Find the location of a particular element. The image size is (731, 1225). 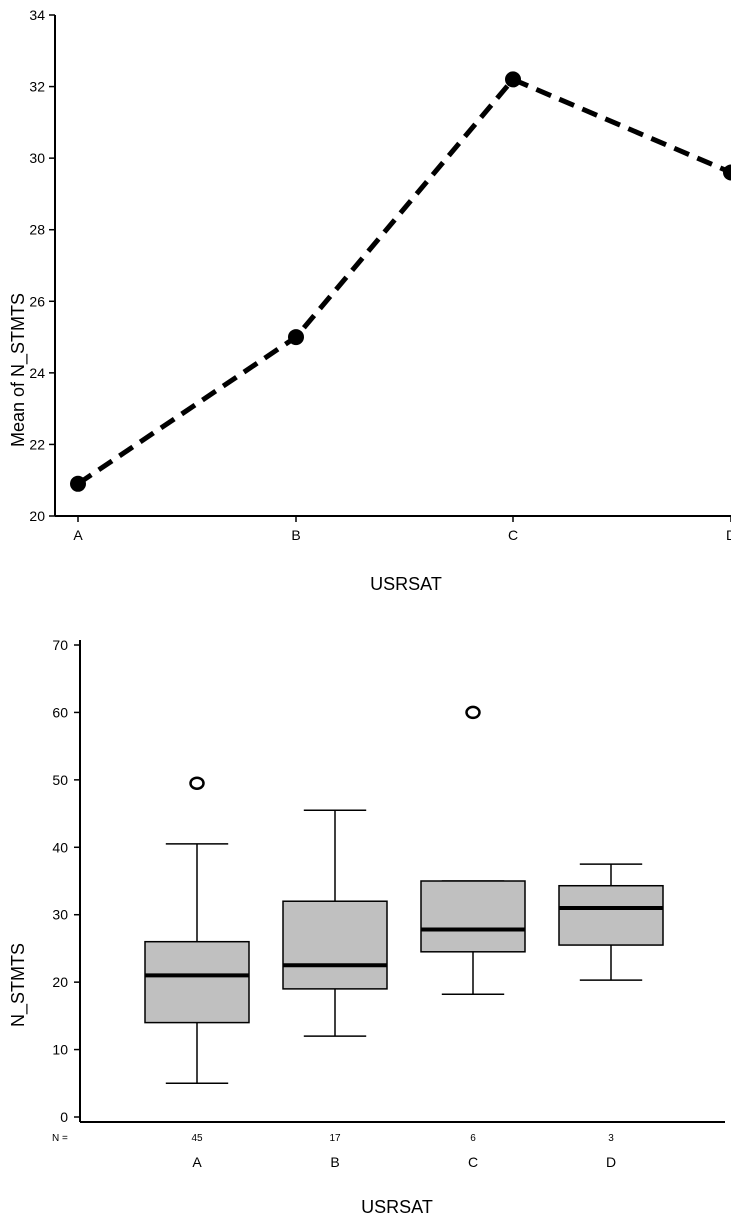

line-chart-y-axis-label: Mean of N_STMTS is located at coordinates (18, 370).